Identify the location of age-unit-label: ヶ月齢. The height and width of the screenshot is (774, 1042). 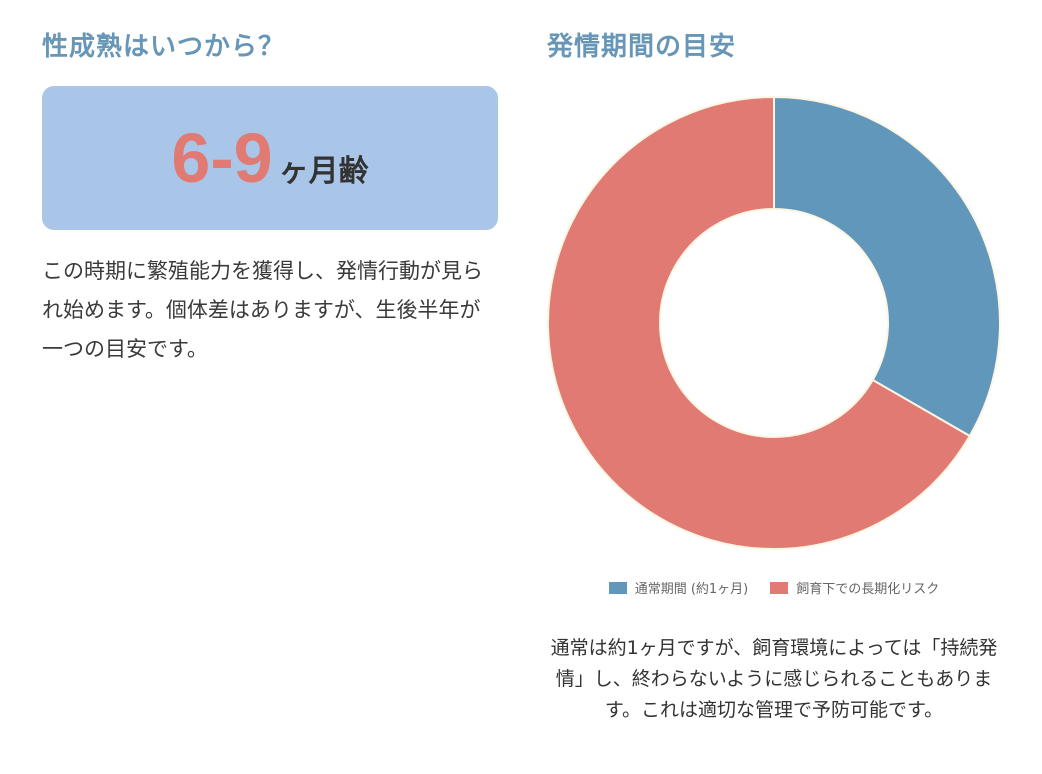
(323, 171).